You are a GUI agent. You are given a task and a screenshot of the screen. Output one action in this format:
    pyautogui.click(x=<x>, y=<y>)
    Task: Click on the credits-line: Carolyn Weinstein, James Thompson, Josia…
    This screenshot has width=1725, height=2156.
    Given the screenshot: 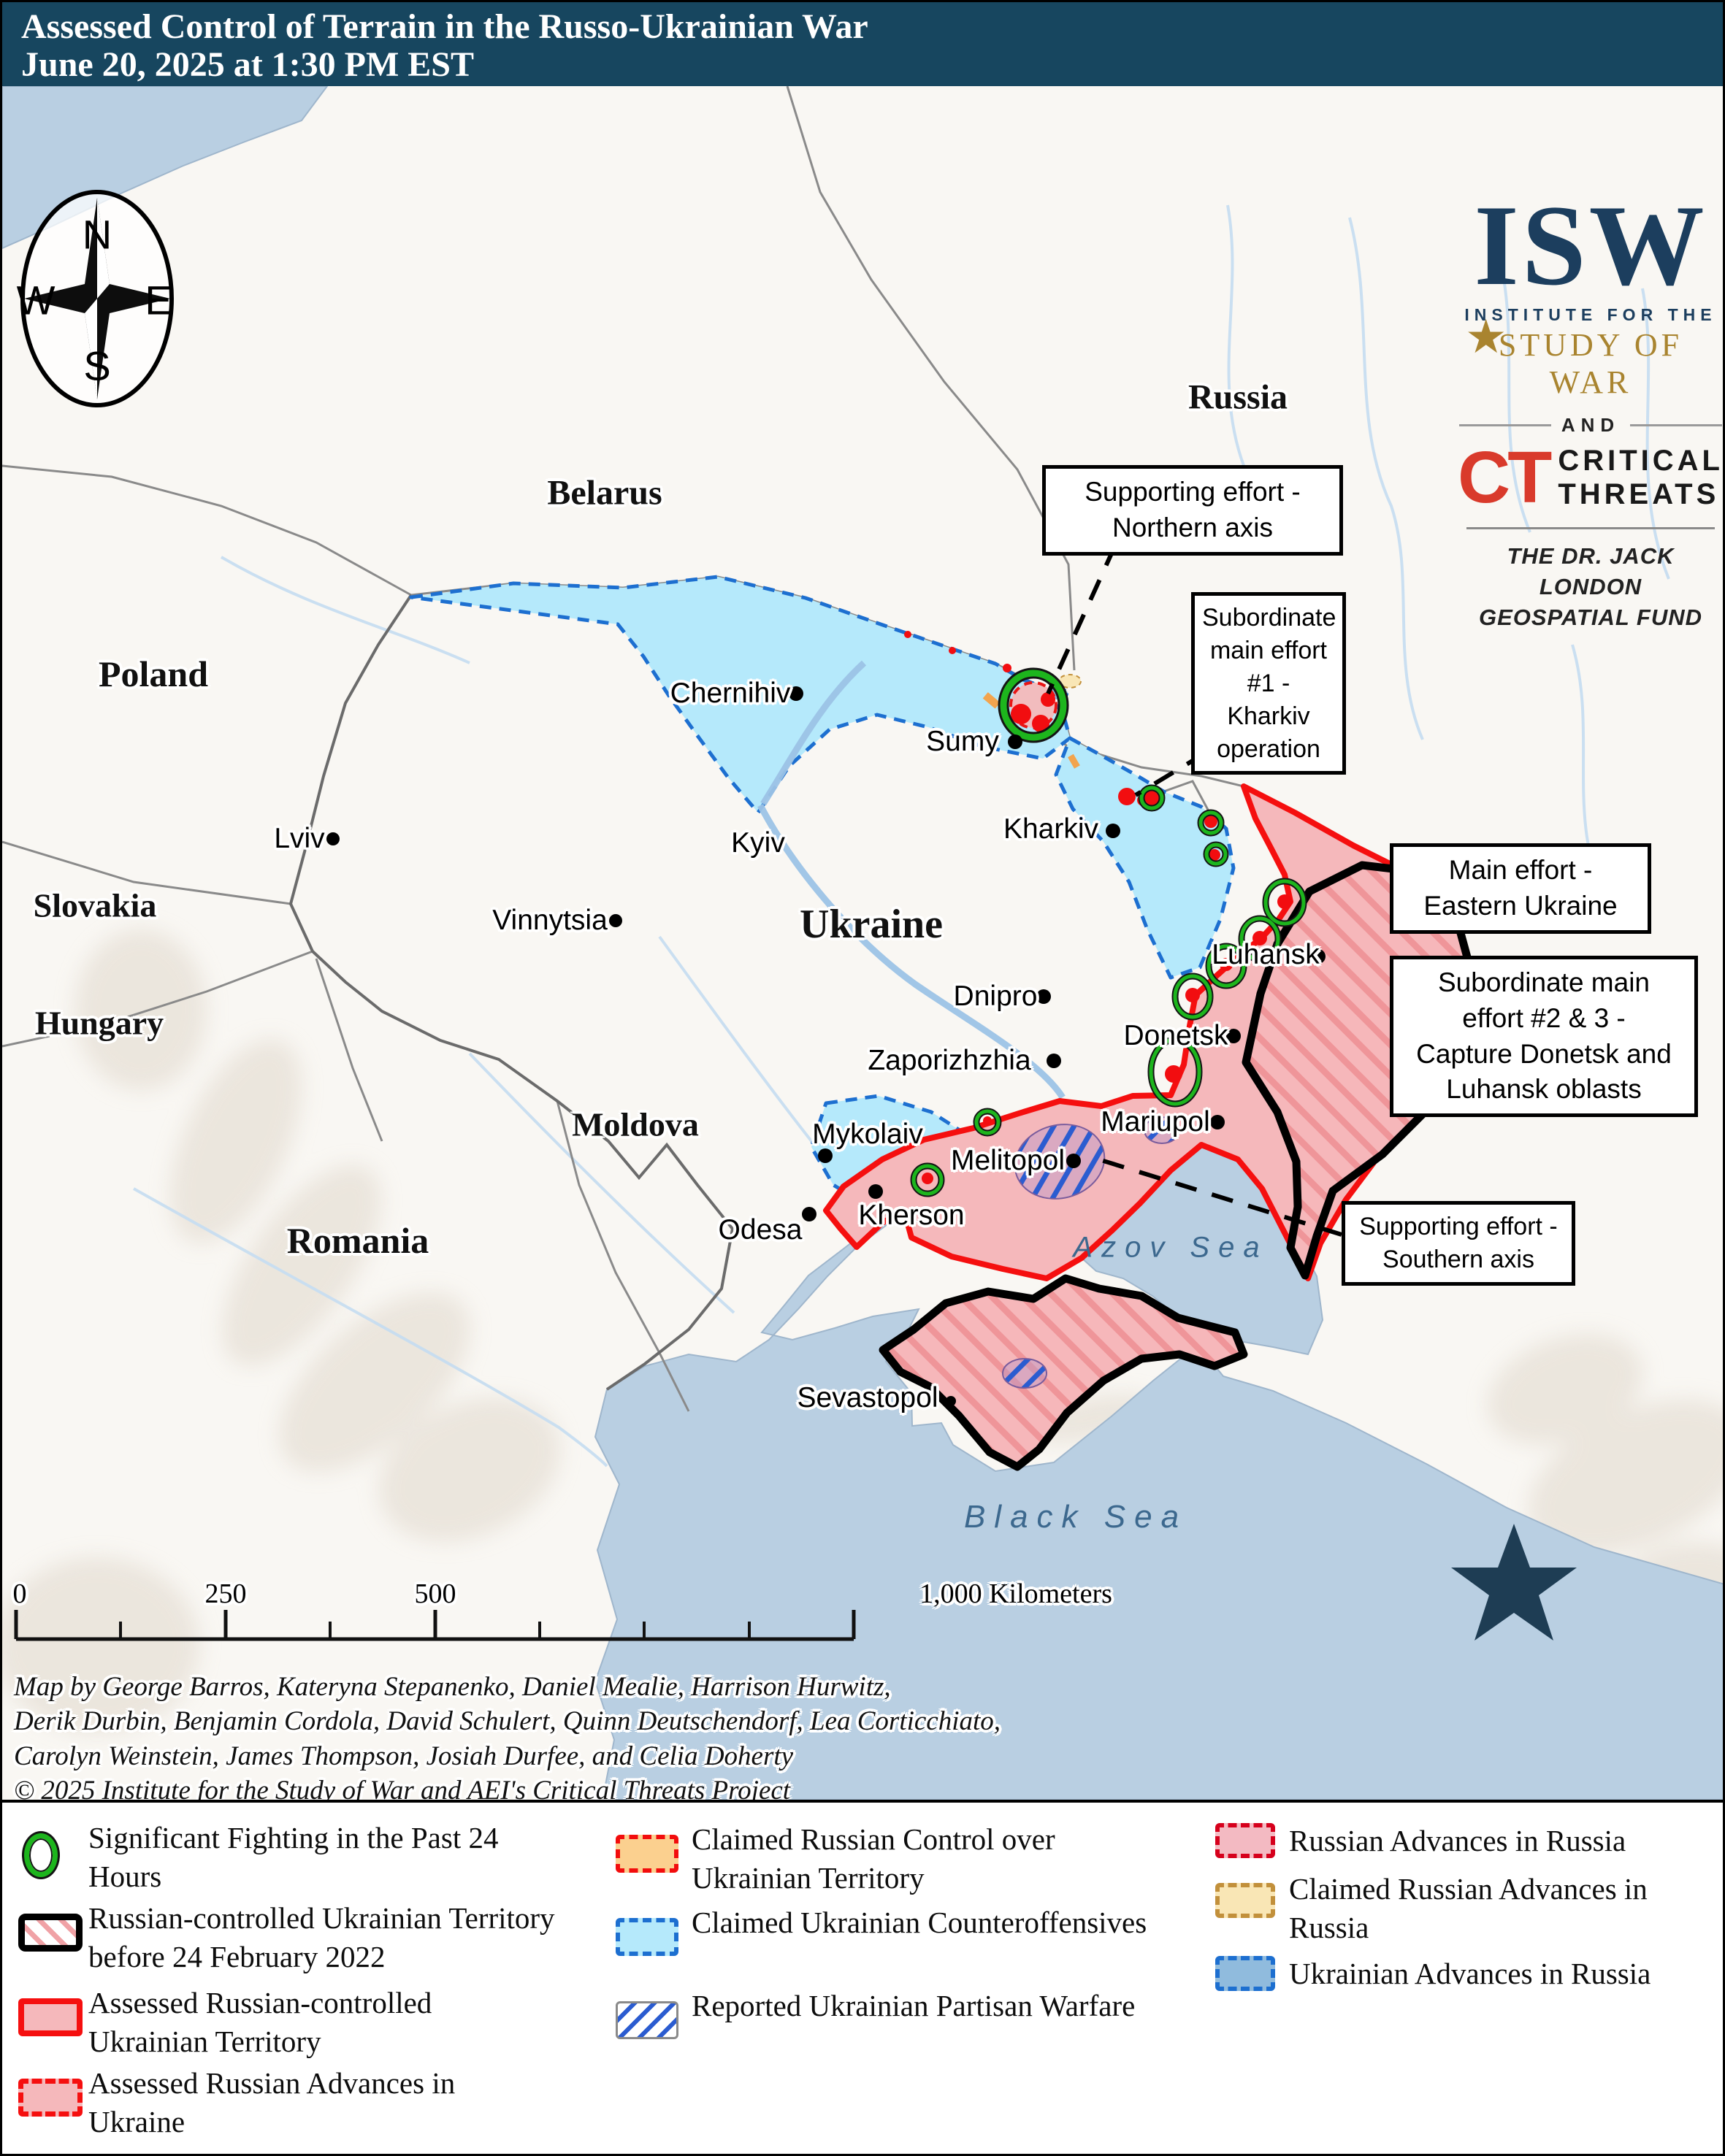 What is the action you would take?
    pyautogui.click(x=404, y=1756)
    